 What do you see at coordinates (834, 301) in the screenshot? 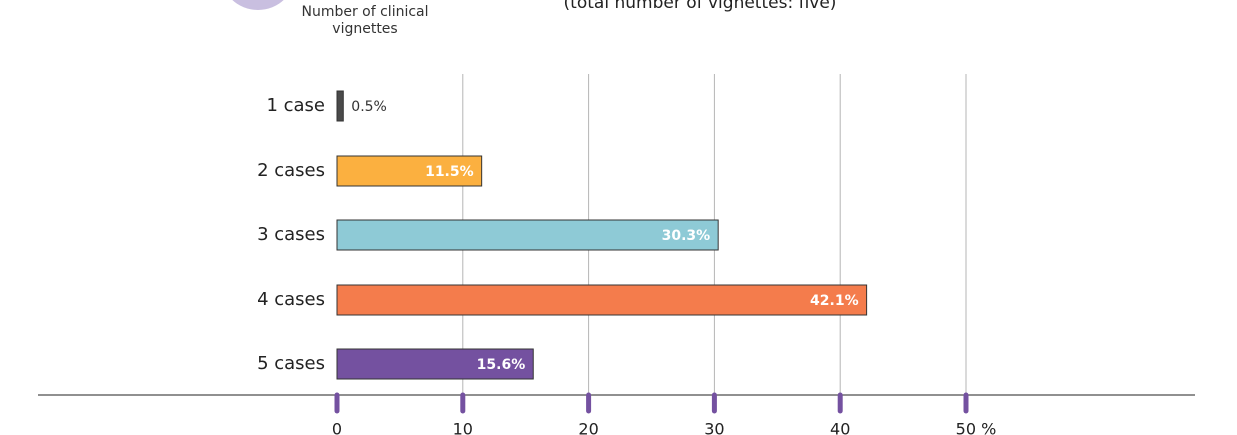
I see `value-label: 42.1%` at bounding box center [834, 301].